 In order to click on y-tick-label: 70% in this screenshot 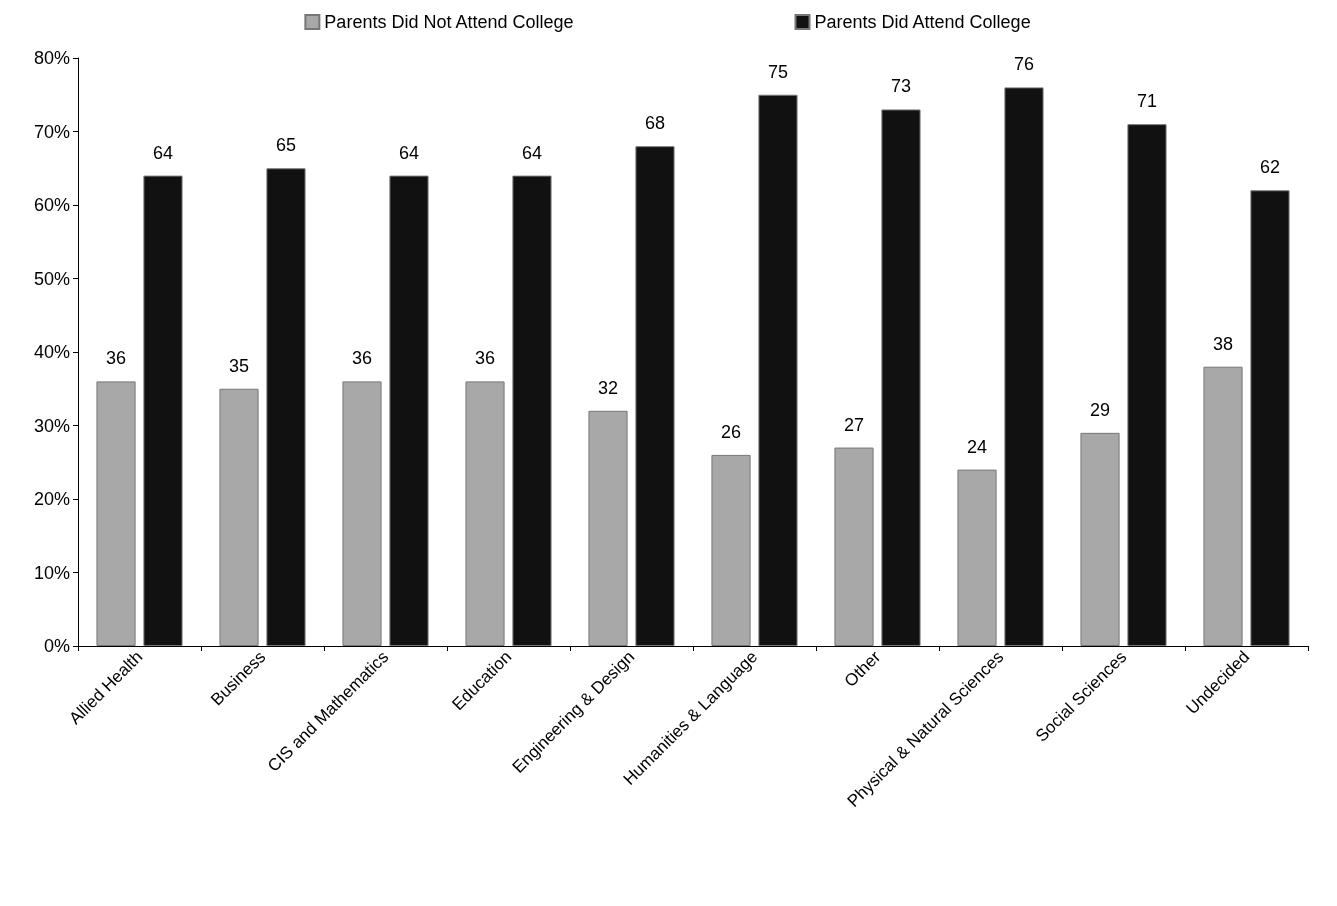, I will do `click(51, 131)`.